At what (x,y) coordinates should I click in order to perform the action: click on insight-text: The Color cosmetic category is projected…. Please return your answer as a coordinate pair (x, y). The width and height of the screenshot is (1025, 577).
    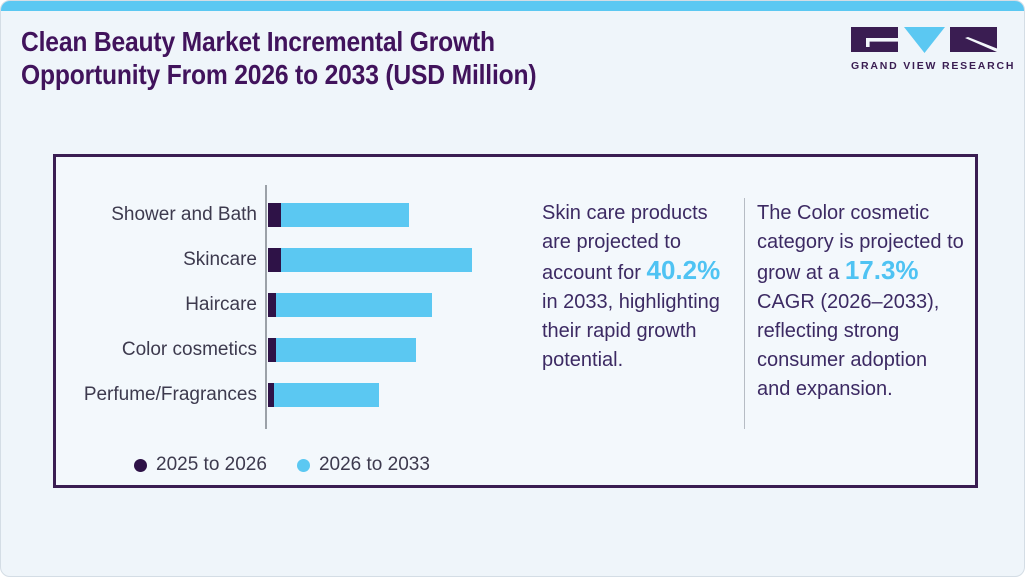
    Looking at the image, I should click on (860, 243).